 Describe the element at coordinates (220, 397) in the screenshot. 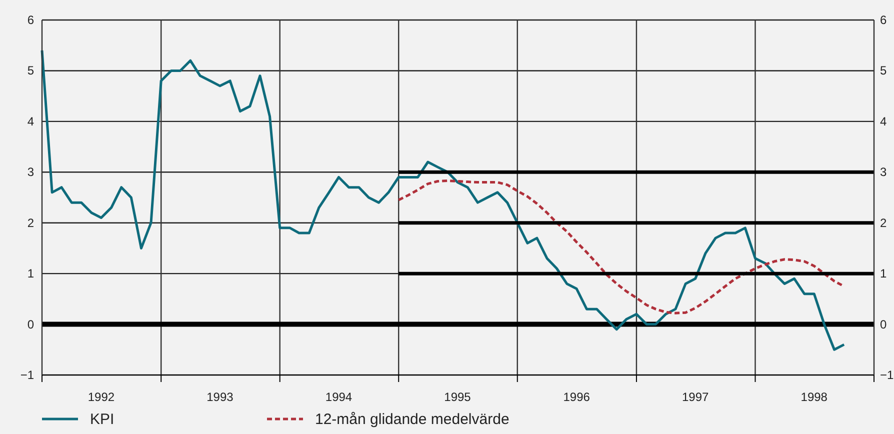

I see `x-tick-label: 1993` at that location.